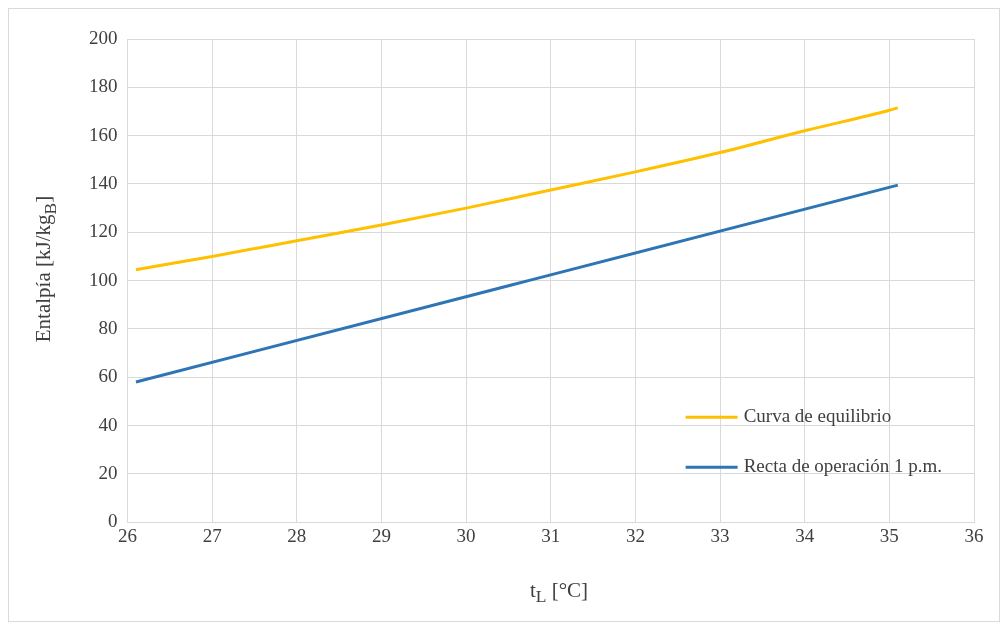 The height and width of the screenshot is (629, 1007). Describe the element at coordinates (817, 416) in the screenshot. I see `legend-label: Curva de equilibrio` at that location.